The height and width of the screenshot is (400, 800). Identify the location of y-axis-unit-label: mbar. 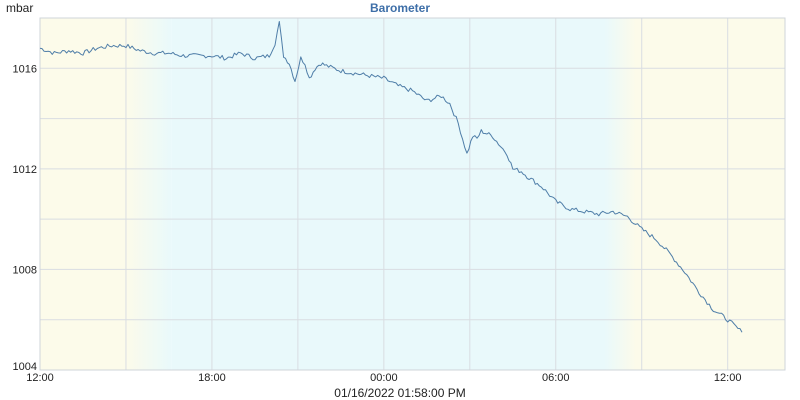
(20, 8).